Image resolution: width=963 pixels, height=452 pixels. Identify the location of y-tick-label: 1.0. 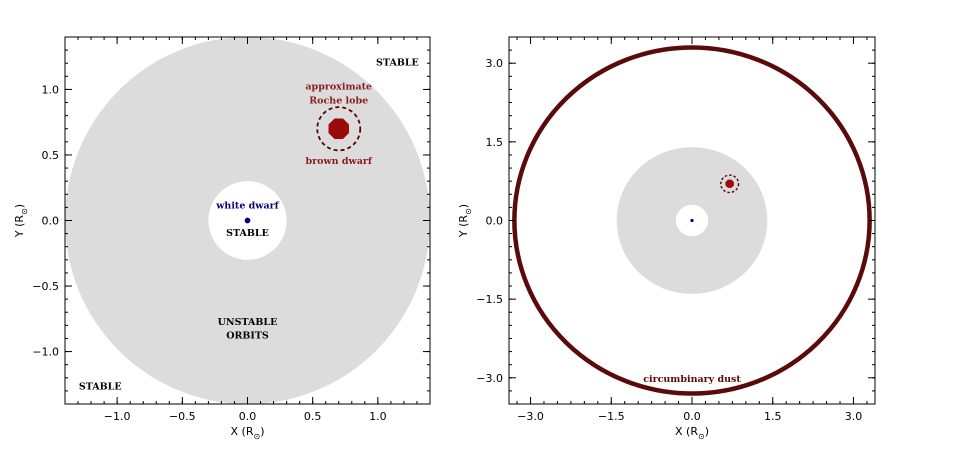
(51, 89).